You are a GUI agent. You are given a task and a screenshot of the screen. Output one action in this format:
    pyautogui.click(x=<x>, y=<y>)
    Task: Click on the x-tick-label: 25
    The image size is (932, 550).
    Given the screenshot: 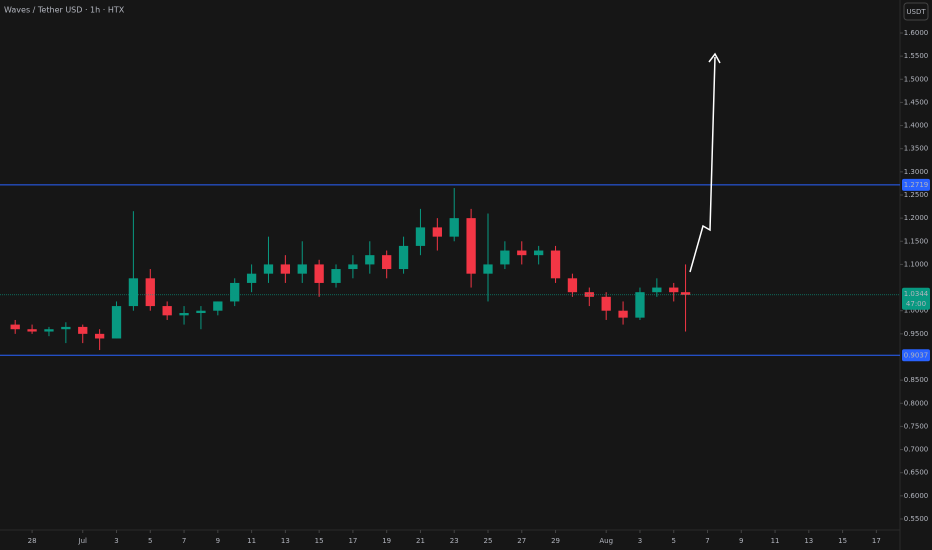 What is the action you would take?
    pyautogui.click(x=488, y=541)
    